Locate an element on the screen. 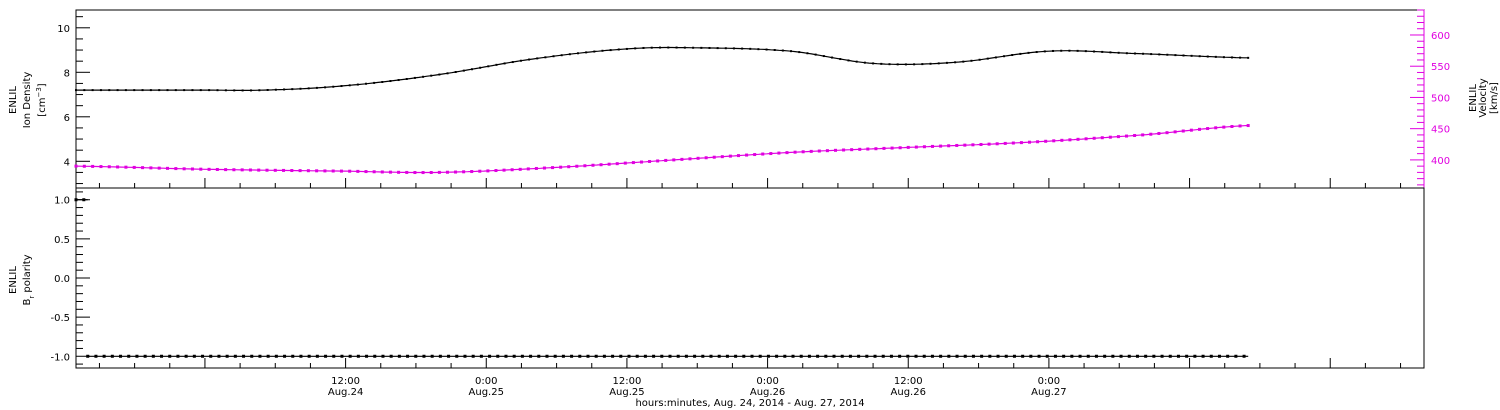 The height and width of the screenshot is (410, 1500). density-axis-label-line2: Ion Density is located at coordinates (27, 100).